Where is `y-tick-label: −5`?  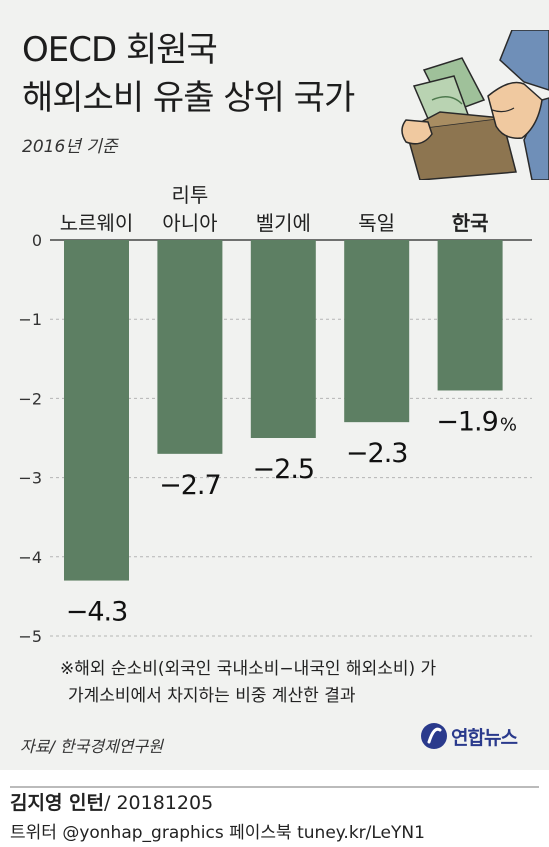 y-tick-label: −5 is located at coordinates (30, 636).